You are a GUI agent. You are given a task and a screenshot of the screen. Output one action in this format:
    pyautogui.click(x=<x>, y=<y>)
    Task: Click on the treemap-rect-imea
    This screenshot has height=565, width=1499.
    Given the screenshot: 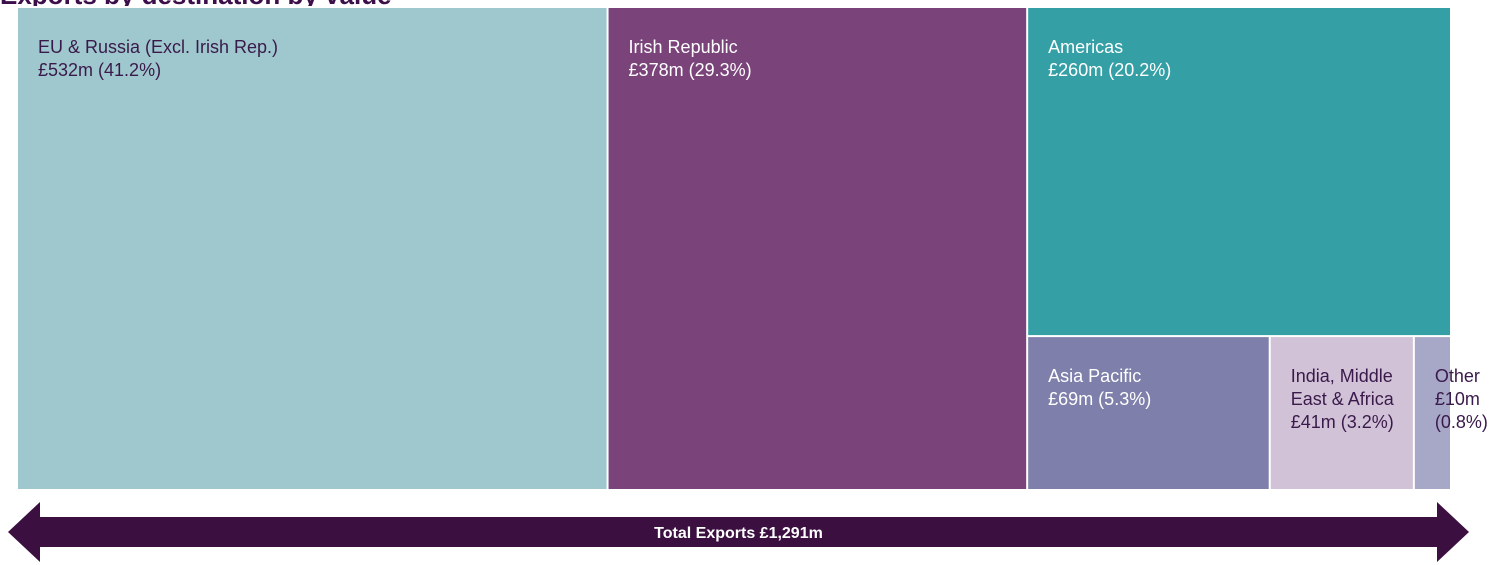 What is the action you would take?
    pyautogui.click(x=1341, y=413)
    